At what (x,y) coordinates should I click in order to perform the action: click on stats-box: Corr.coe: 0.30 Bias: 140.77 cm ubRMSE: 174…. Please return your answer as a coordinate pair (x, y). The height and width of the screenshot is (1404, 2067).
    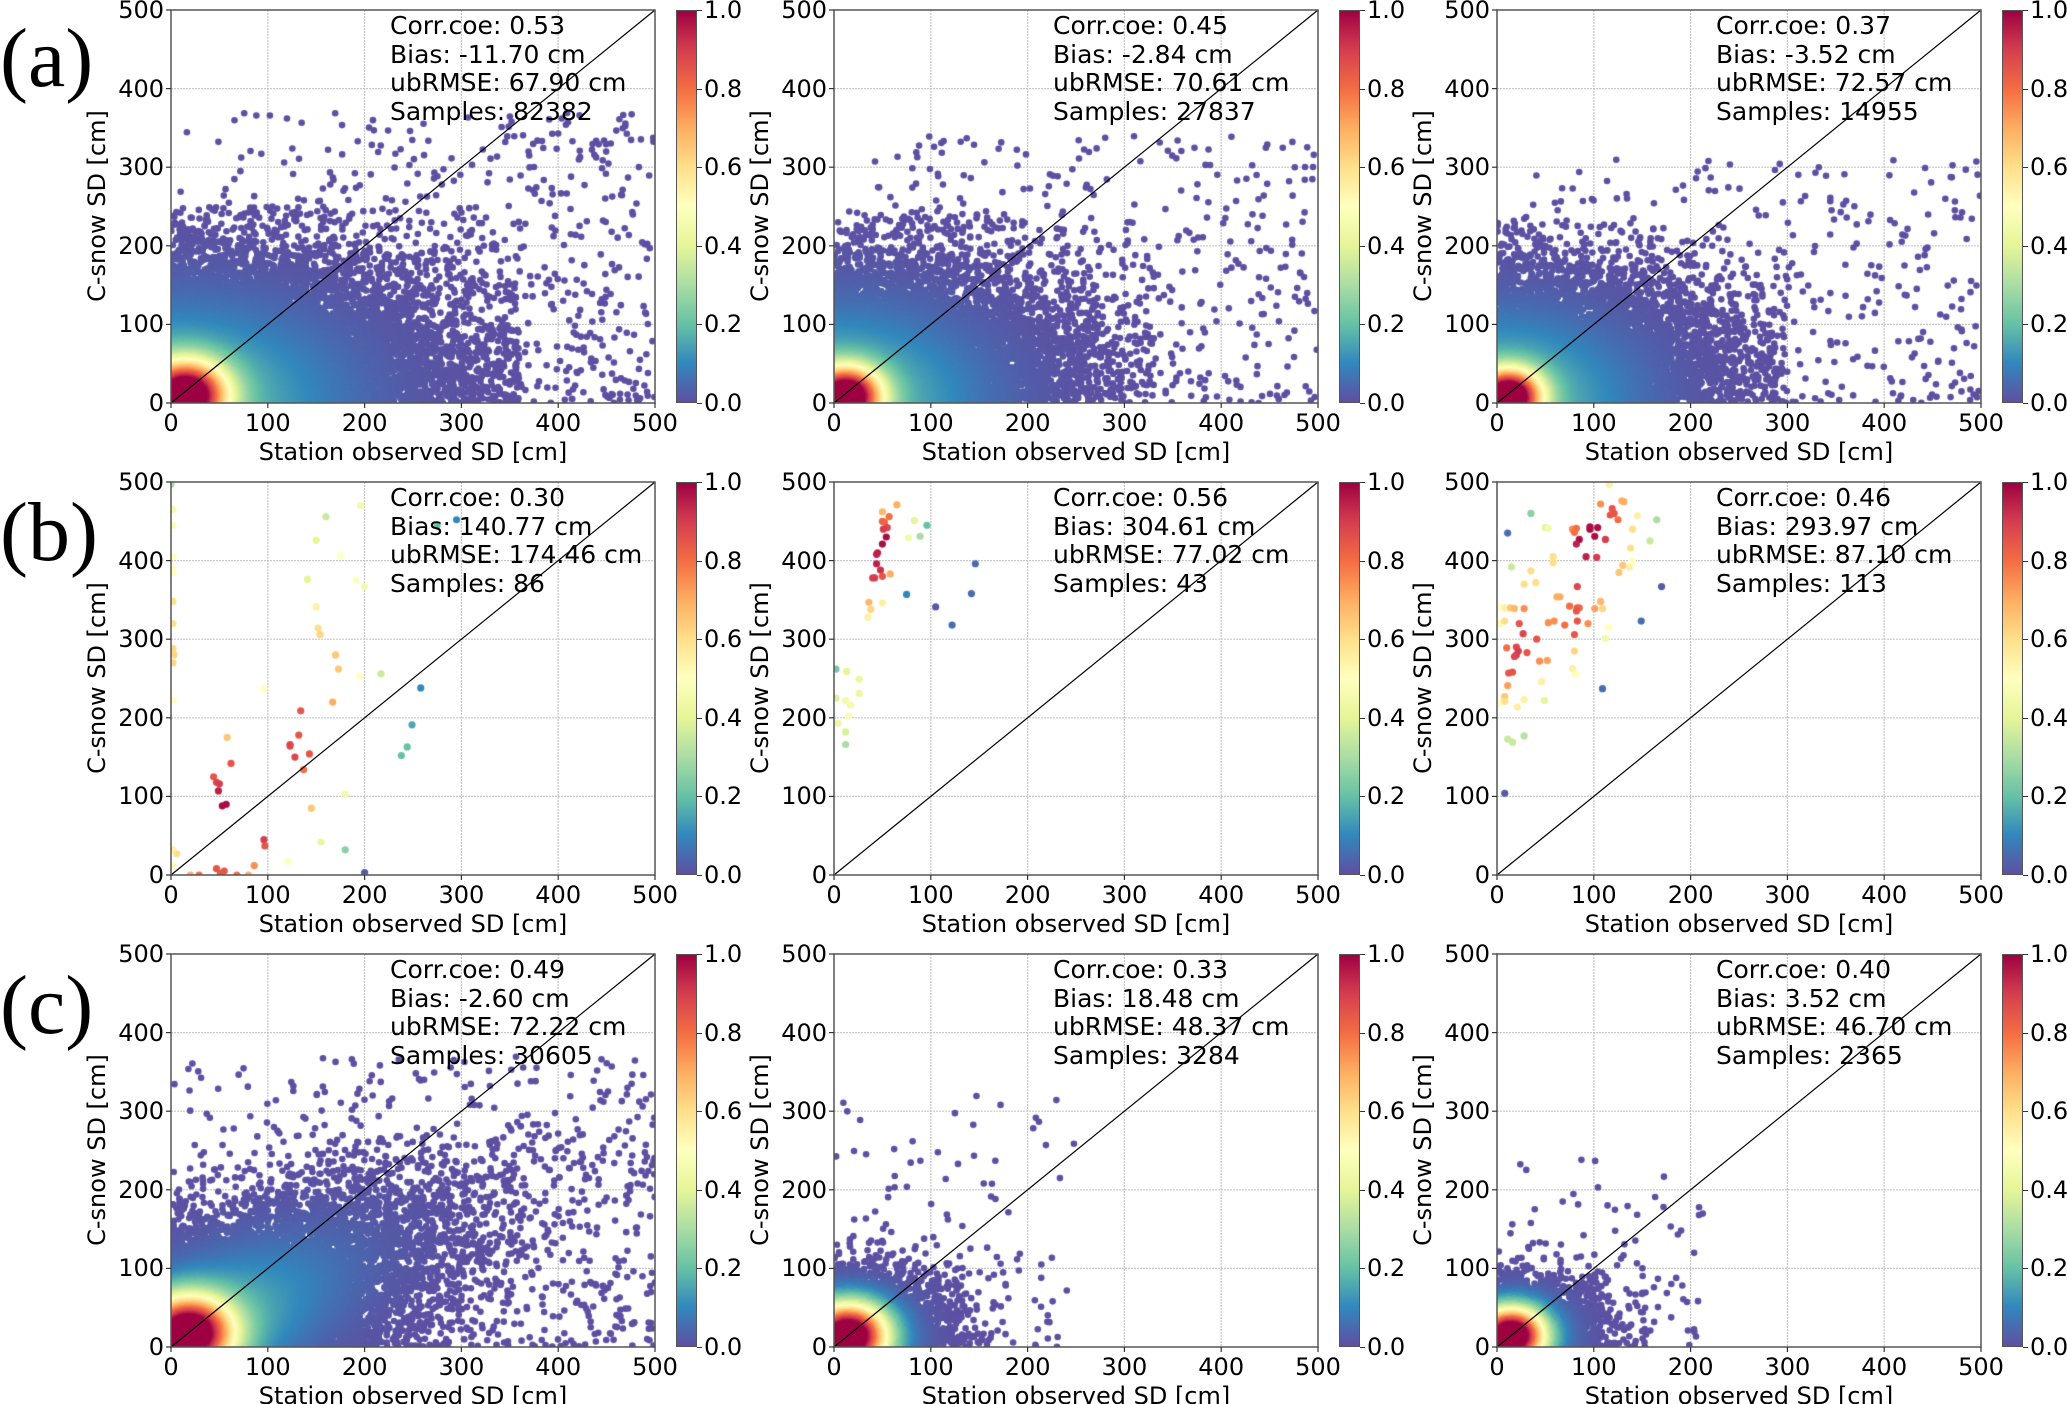
    Looking at the image, I should click on (516, 540).